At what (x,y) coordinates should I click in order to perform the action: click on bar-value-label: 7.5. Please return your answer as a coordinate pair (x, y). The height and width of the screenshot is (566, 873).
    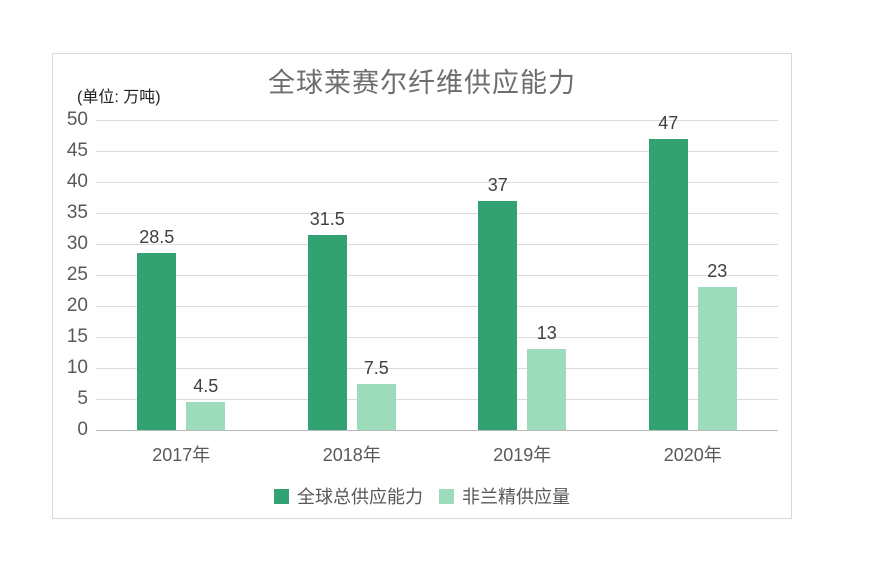
    Looking at the image, I should click on (376, 367).